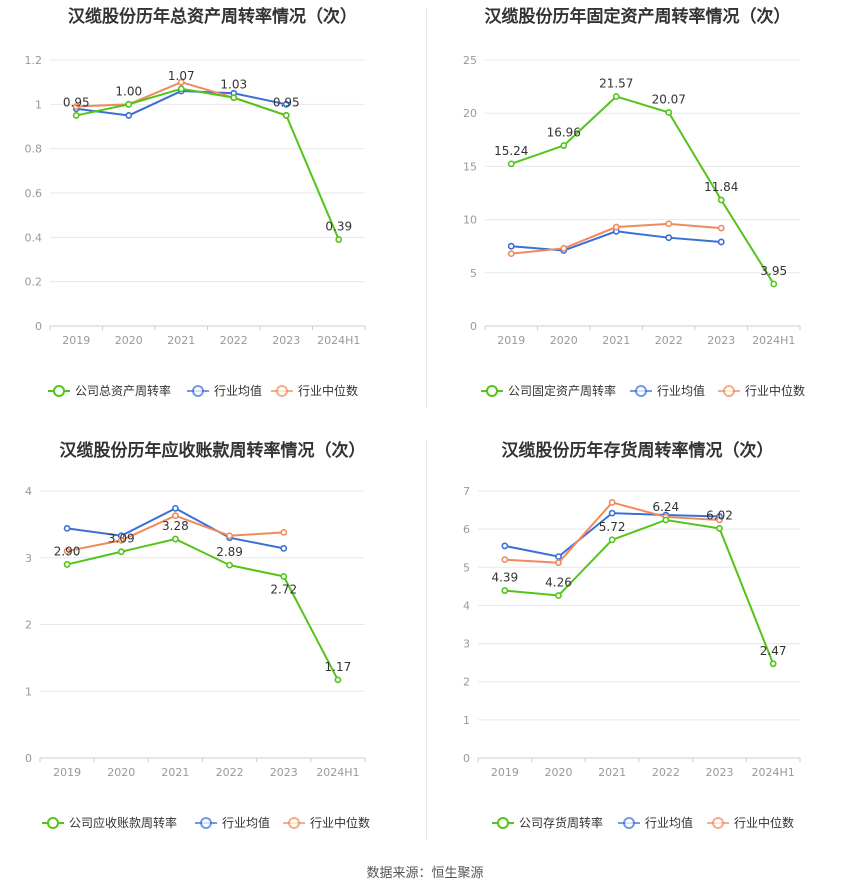  I want to click on chart-title: 汉缆股份历年总资产周转率情况（次）, so click(212, 17).